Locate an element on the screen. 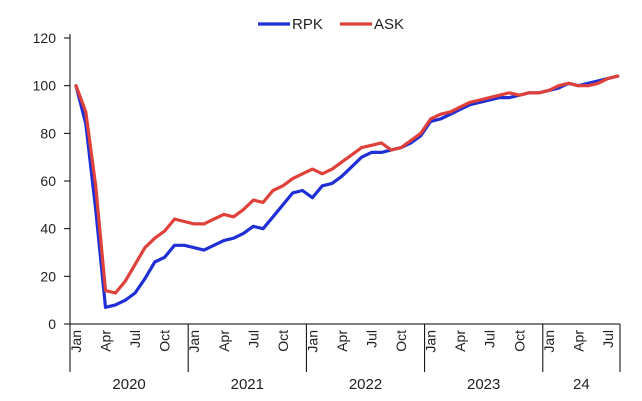  y-tick-label: 80 is located at coordinates (48, 133).